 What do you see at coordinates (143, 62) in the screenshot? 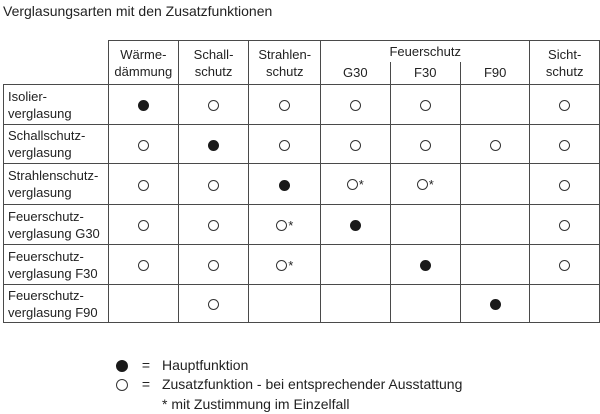
I see `col-header-waermedaemmung: Wärme- dämmung` at bounding box center [143, 62].